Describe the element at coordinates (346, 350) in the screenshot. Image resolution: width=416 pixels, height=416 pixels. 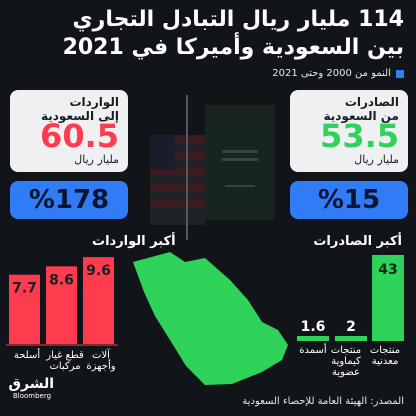
I see `exp-cat-2-line1: منتجات` at that location.